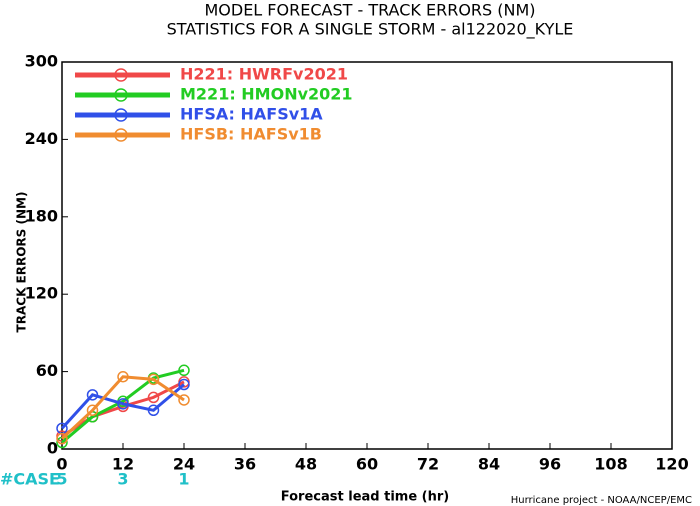  What do you see at coordinates (41, 61) in the screenshot?
I see `y-tick-label: 300` at bounding box center [41, 61].